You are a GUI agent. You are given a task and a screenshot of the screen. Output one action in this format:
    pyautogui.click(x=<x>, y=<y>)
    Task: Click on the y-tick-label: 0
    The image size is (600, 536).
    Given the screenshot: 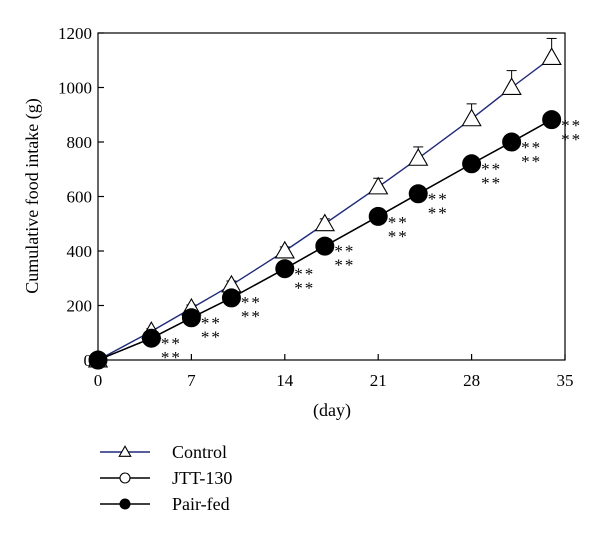 What is the action you would take?
    pyautogui.click(x=88, y=360)
    